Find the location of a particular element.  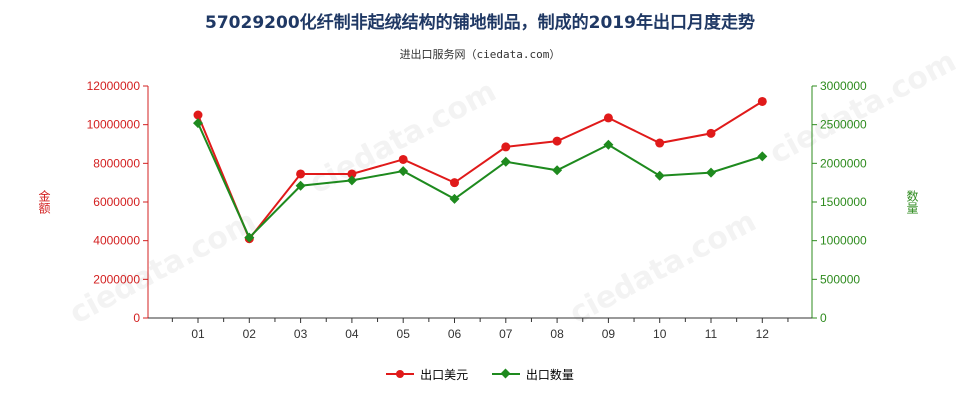

x-tick-label: 09 is located at coordinates (609, 334).